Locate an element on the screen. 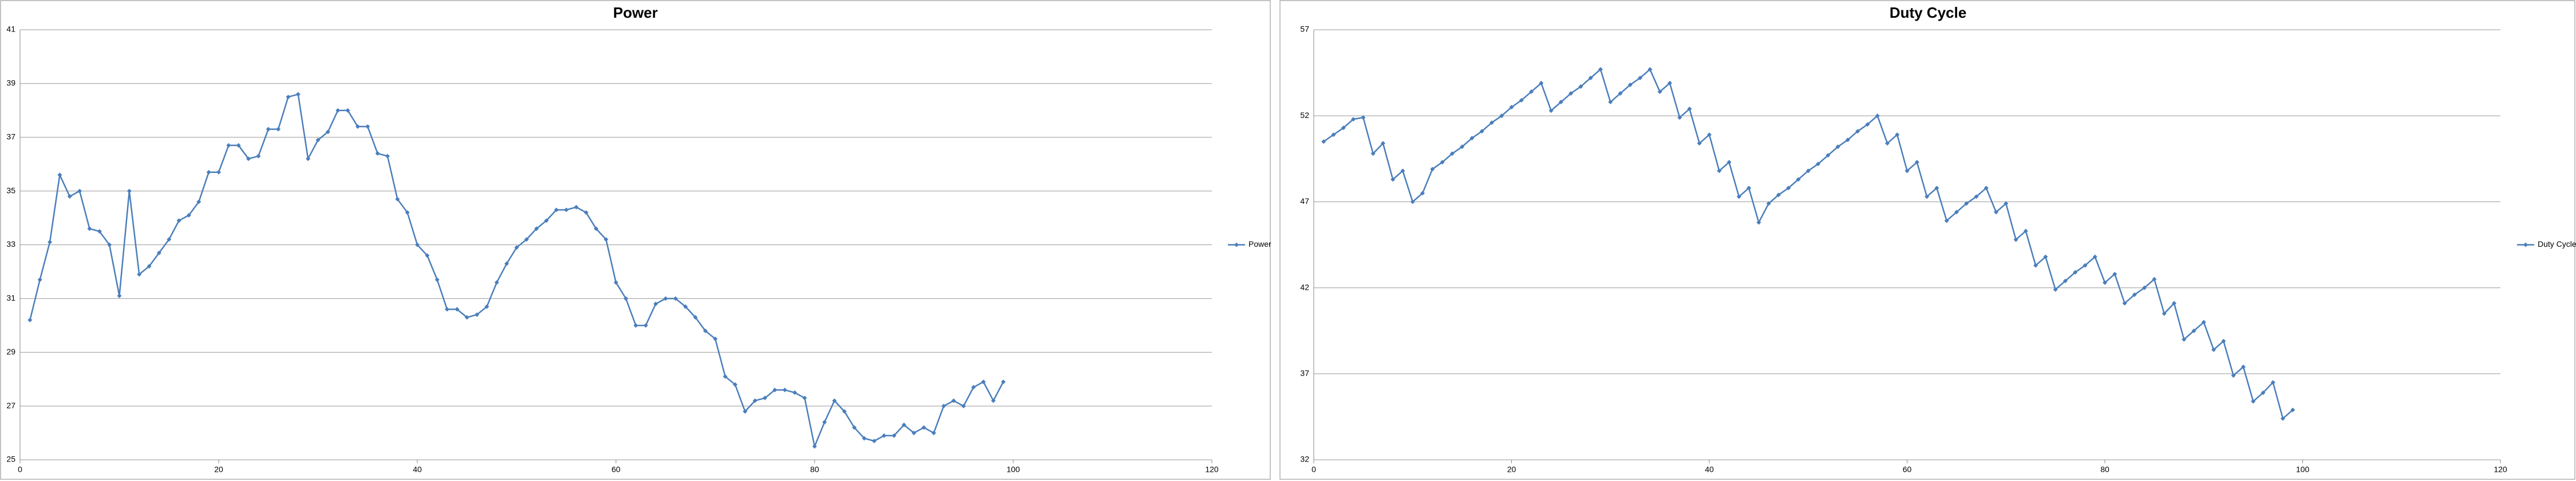  legend-label: Duty Cycle is located at coordinates (2557, 244).